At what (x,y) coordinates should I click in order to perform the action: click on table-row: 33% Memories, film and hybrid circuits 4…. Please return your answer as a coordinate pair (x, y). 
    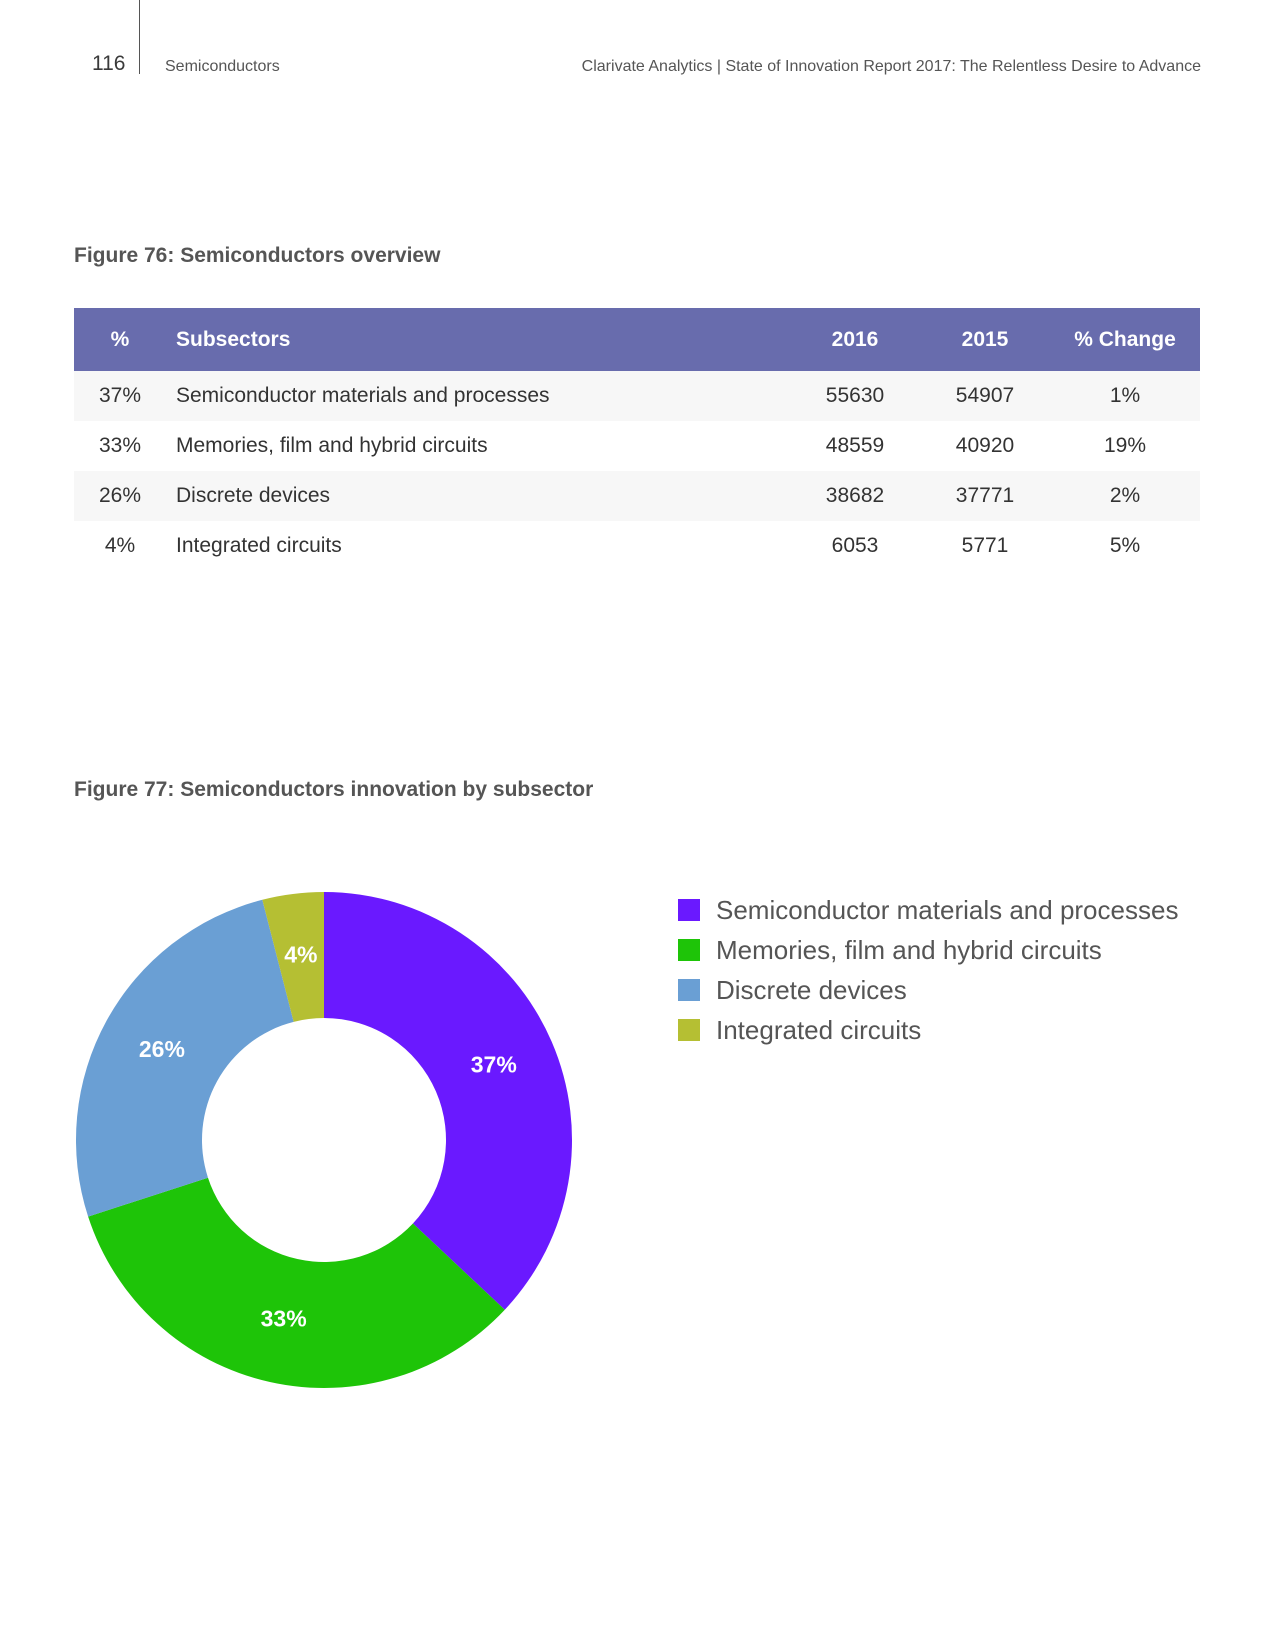
    Looking at the image, I should click on (637, 446).